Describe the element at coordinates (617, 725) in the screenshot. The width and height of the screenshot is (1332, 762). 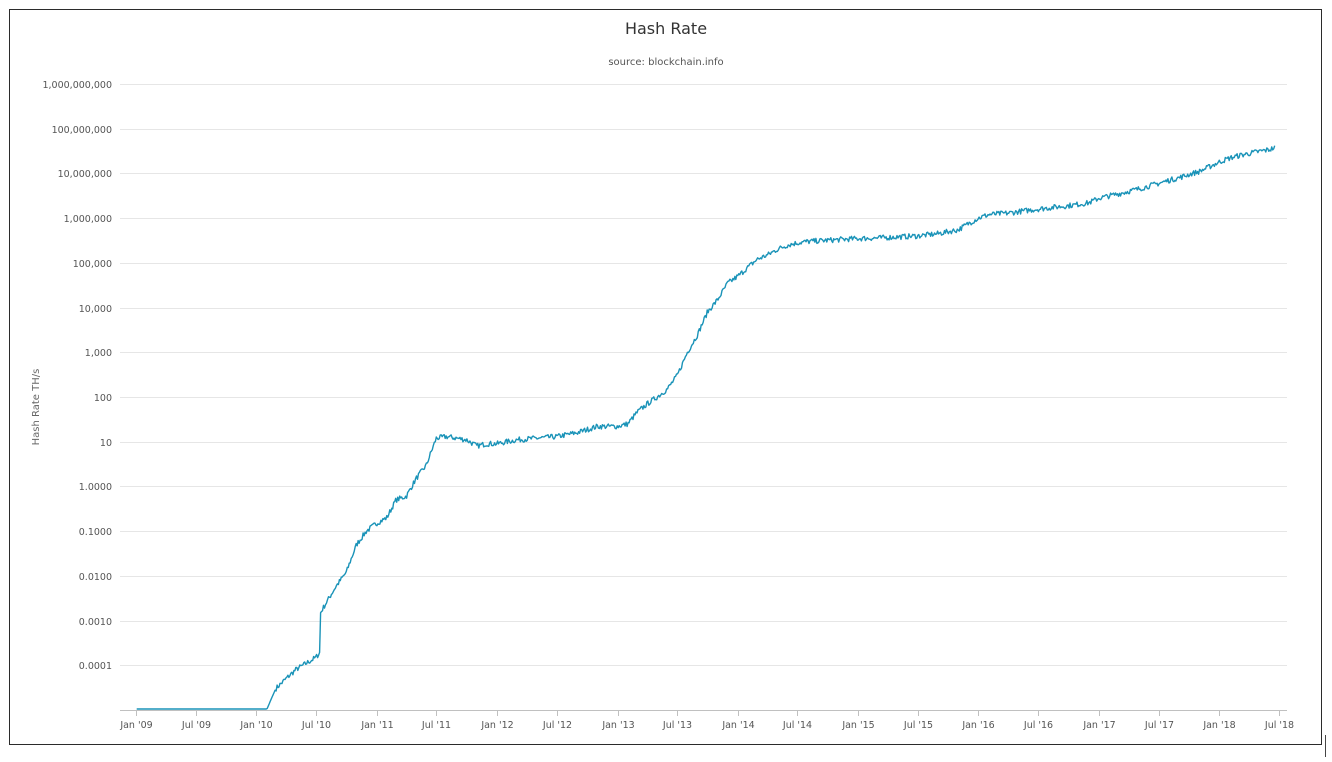
I see `x-tick-label: Jan '13` at that location.